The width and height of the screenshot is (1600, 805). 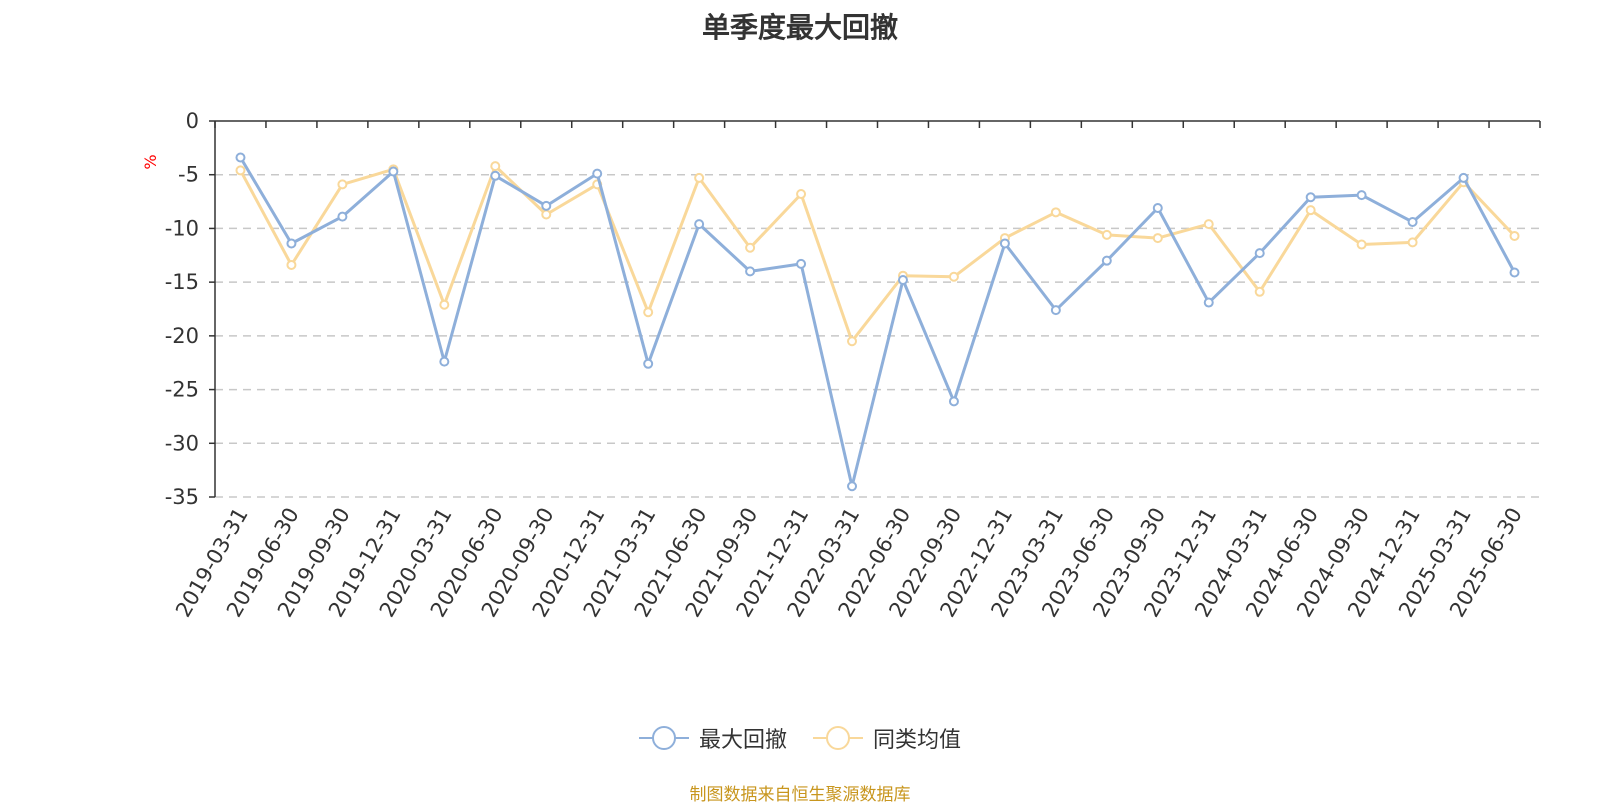 What do you see at coordinates (917, 740) in the screenshot?
I see `legend-label: 同类均值` at bounding box center [917, 740].